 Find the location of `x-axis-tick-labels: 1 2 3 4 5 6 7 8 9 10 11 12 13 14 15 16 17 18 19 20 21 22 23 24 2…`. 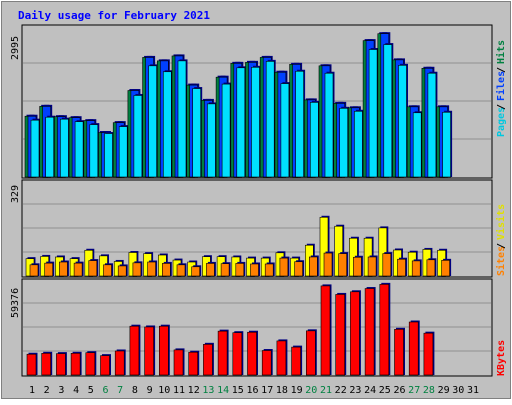

x-axis-tick-labels: 1 2 3 4 5 6 7 8 9 10 11 12 13 14 15 16 17 18 19 20 21 22 23 24 2… is located at coordinates (254, 390).